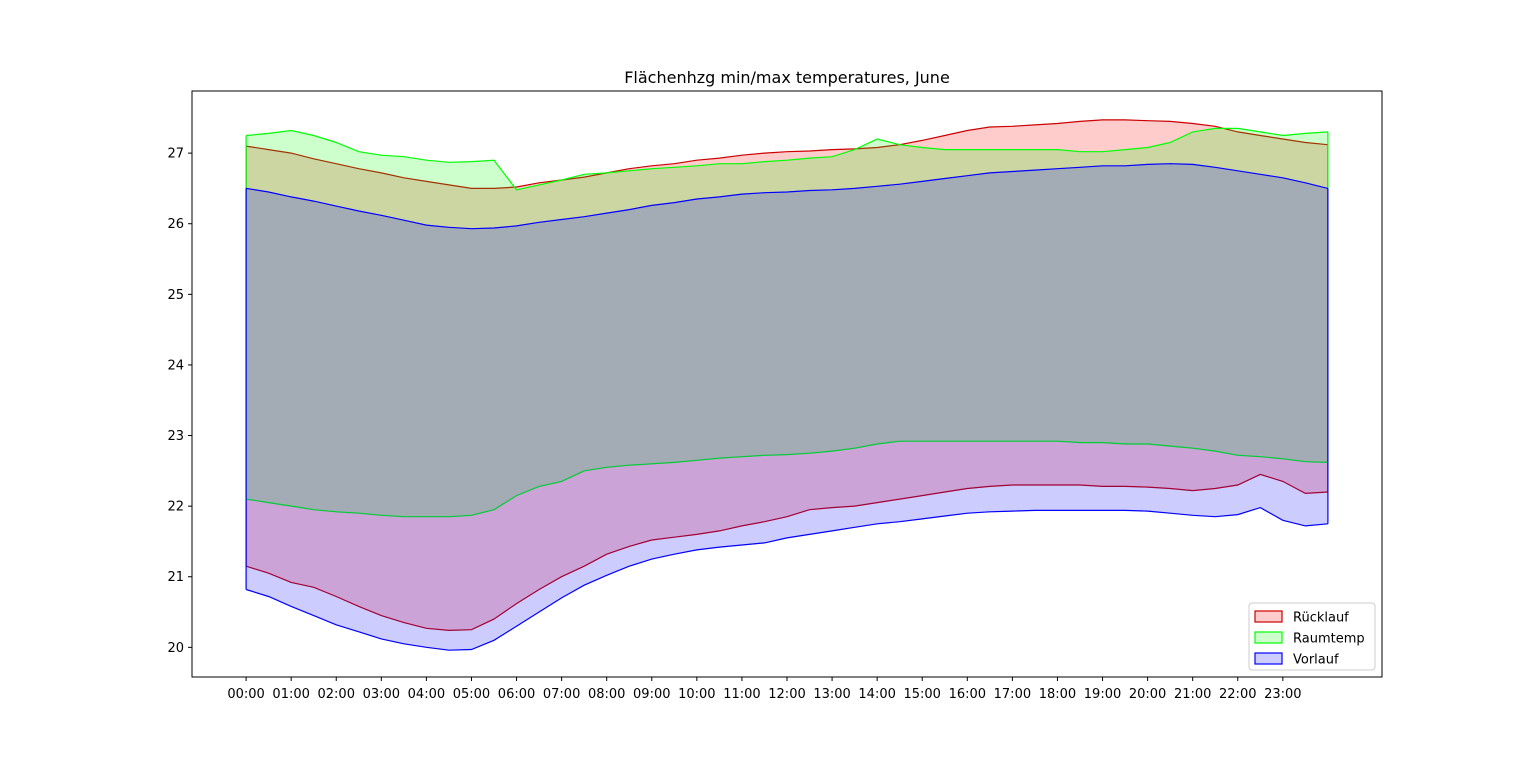 The width and height of the screenshot is (1536, 761). Describe the element at coordinates (1237, 694) in the screenshot. I see `x-tick-label: 22:00` at that location.